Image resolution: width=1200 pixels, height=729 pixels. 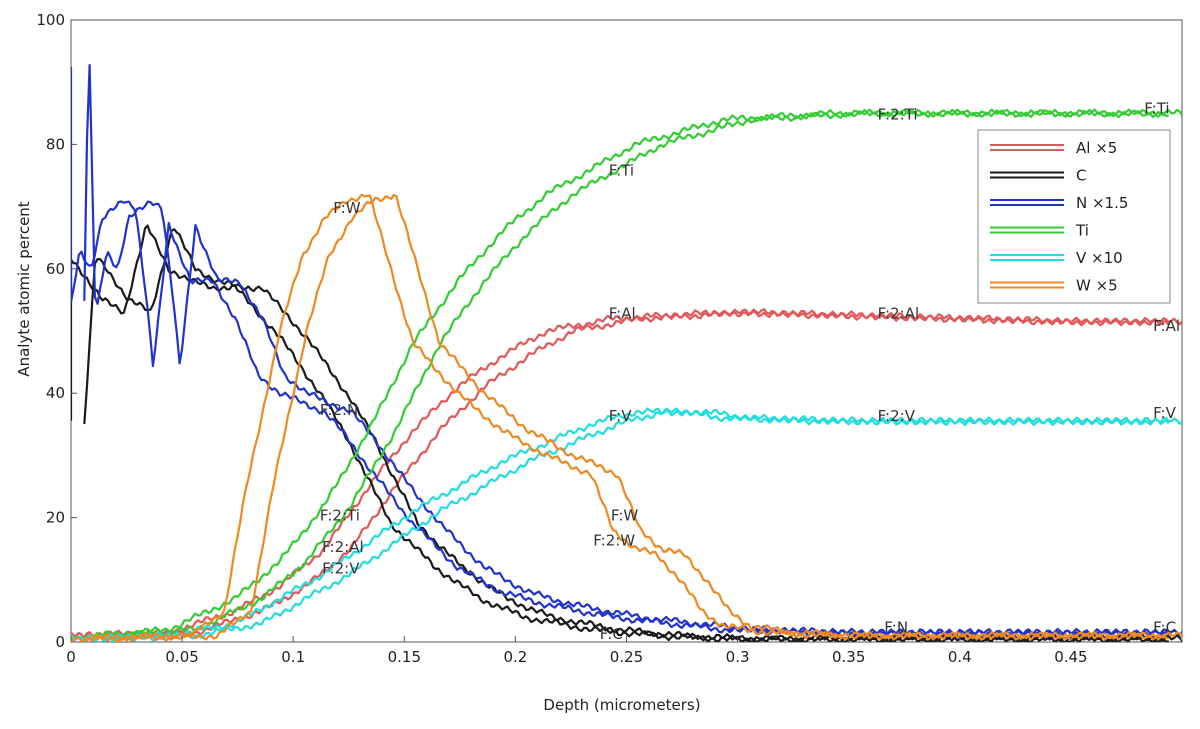 I want to click on y-axis-label: Analyte atomic percent, so click(x=24, y=288).